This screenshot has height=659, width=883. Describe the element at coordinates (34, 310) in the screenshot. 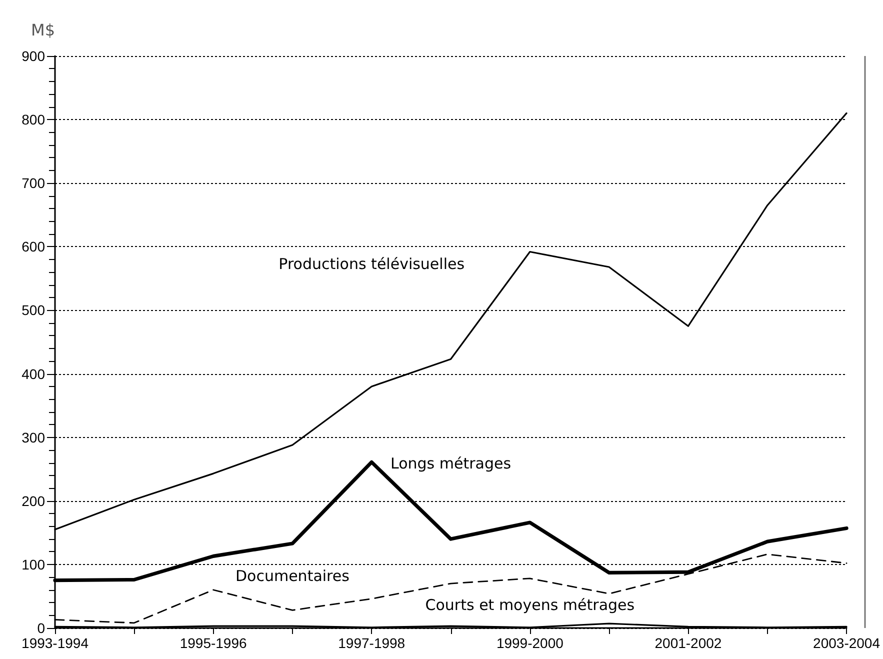

I see `y-tick-label: 500` at that location.